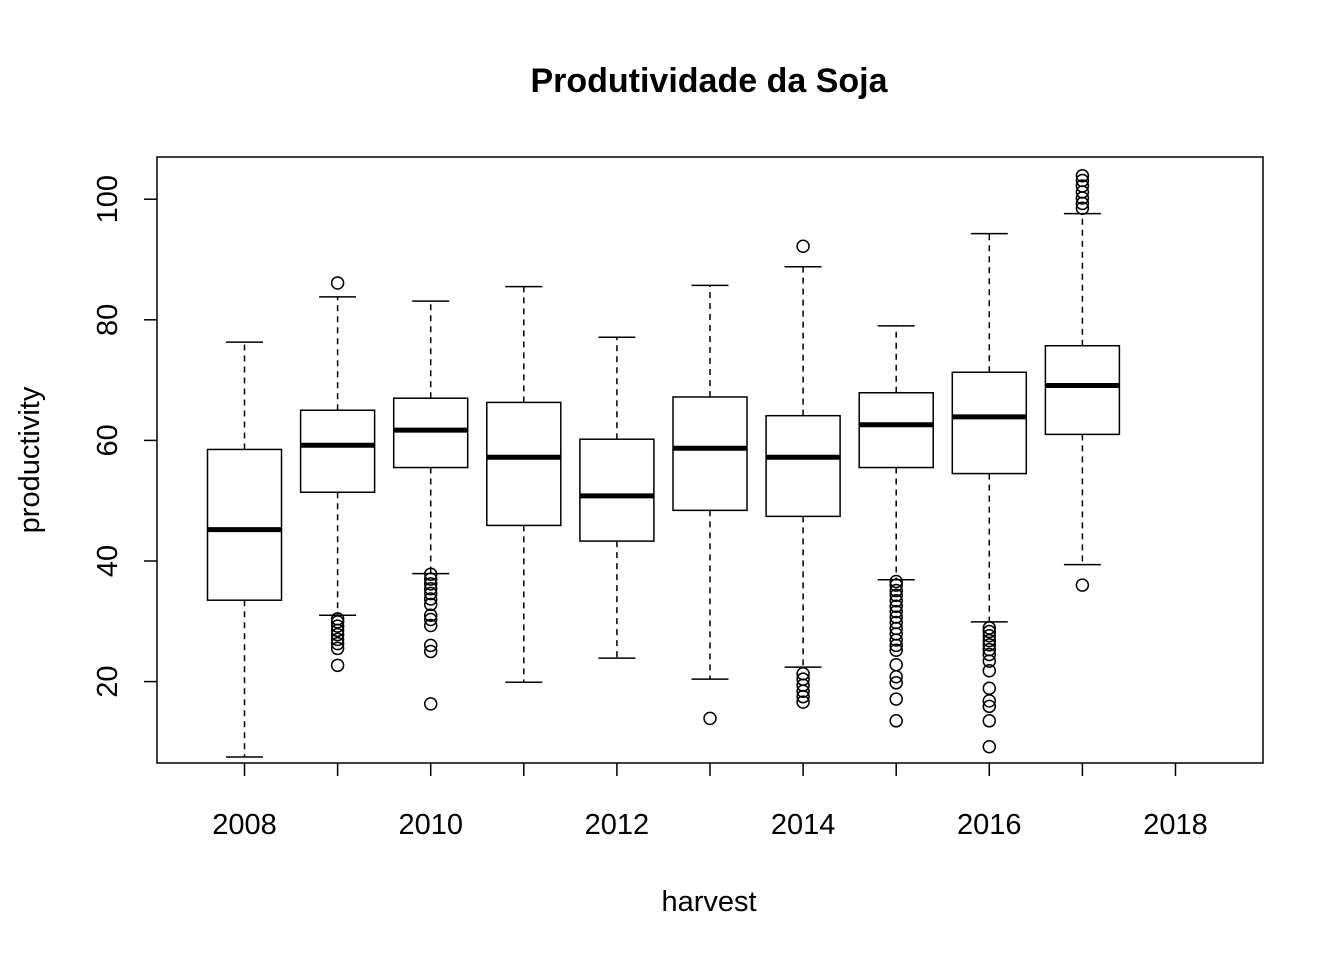  I want to click on box-2009, so click(337, 474).